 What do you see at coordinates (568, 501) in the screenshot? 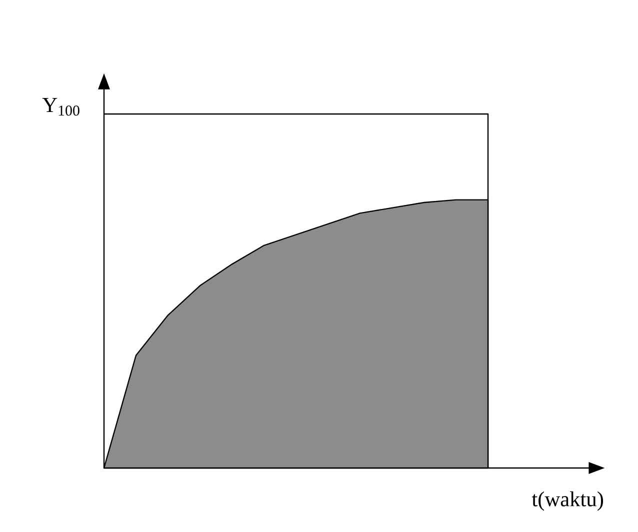
I see `x-axis-title: t(waktu)` at bounding box center [568, 501].